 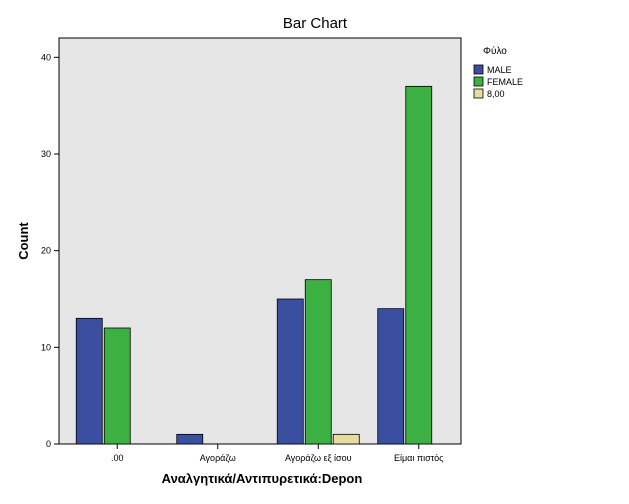 I want to click on x-tick-label: .00, so click(x=117, y=458).